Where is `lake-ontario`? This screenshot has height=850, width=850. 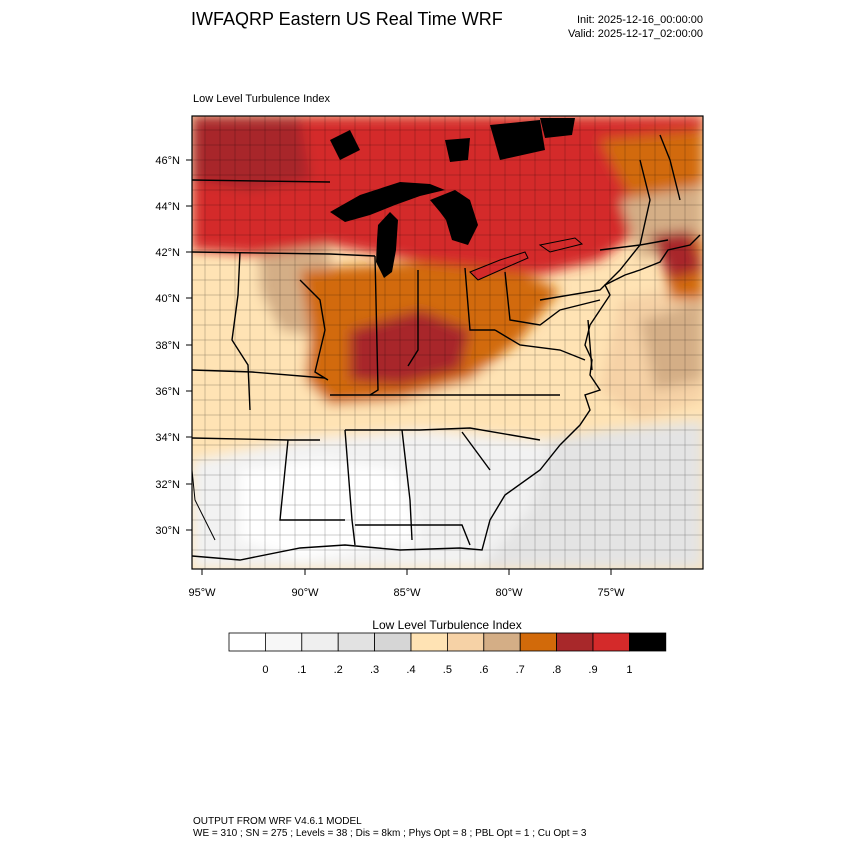
lake-ontario is located at coordinates (561, 245).